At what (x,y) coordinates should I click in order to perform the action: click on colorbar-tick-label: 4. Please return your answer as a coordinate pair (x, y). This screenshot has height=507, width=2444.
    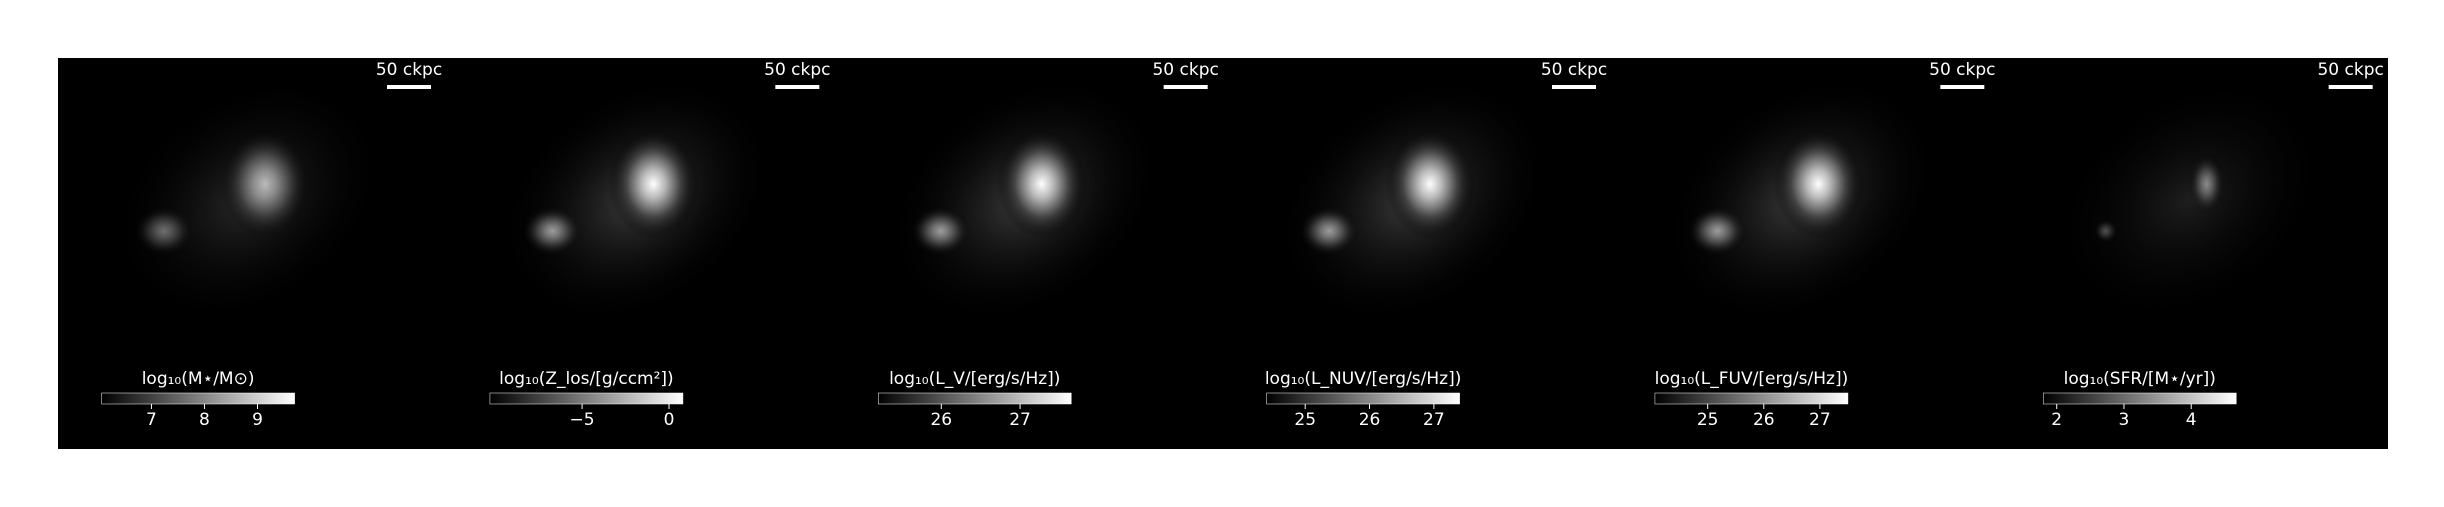
    Looking at the image, I should click on (2191, 420).